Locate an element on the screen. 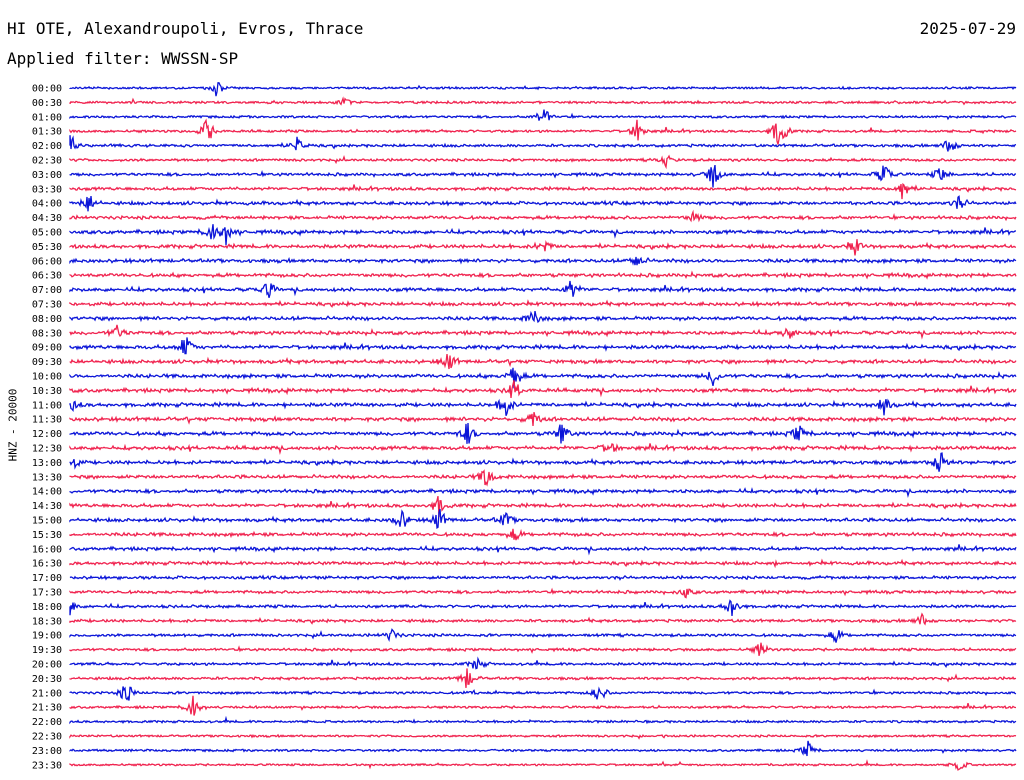 Image resolution: width=1024 pixels, height=780 pixels. time-tick-label: 19:30 is located at coordinates (47, 650).